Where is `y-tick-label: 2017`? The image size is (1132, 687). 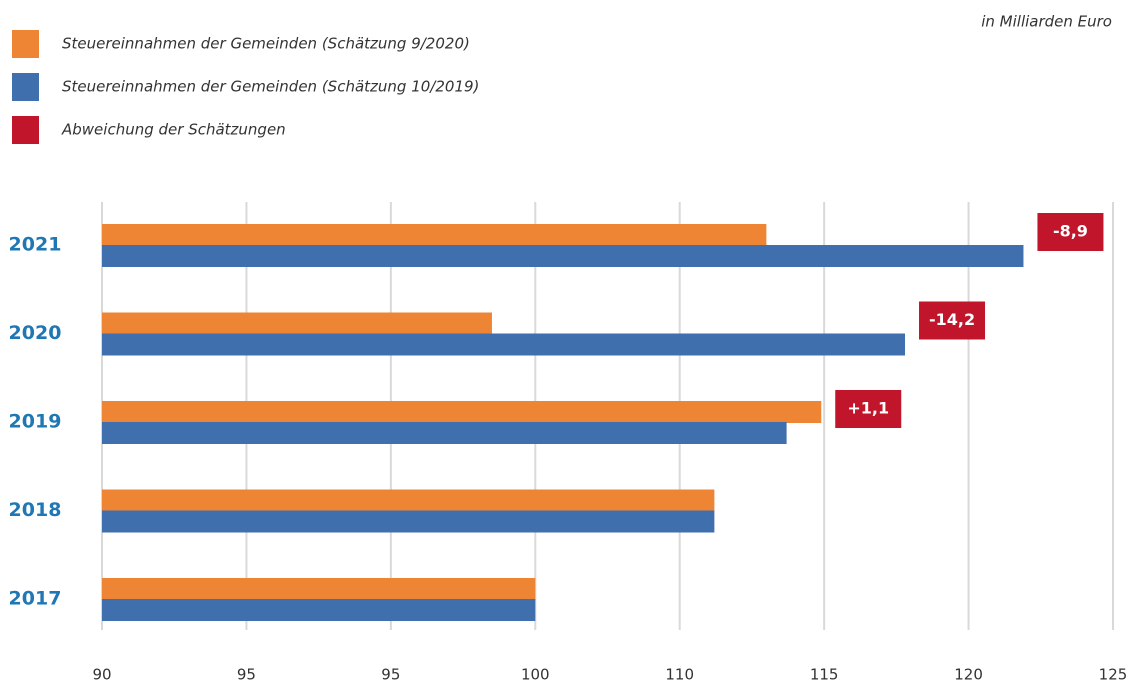 y-tick-label: 2017 is located at coordinates (35, 599).